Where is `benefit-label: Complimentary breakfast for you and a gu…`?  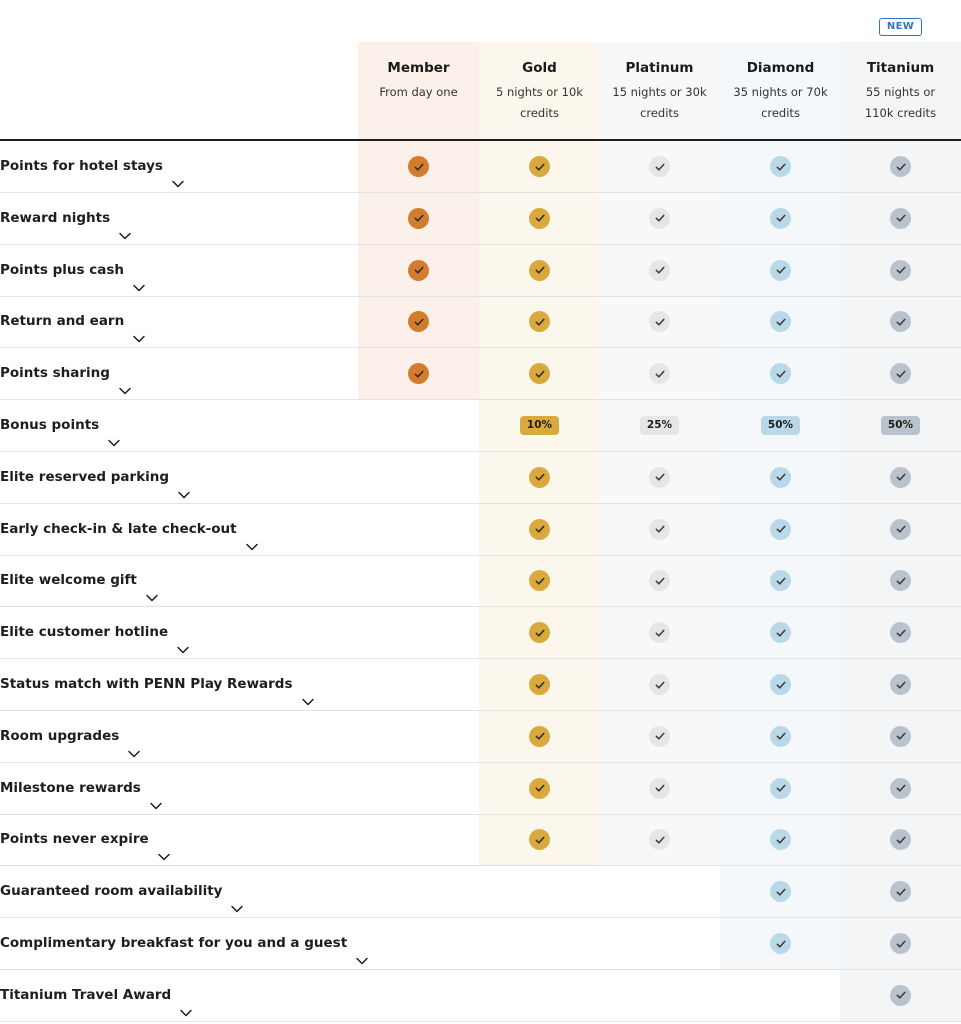
benefit-label: Complimentary breakfast for you and a gu… is located at coordinates (174, 943).